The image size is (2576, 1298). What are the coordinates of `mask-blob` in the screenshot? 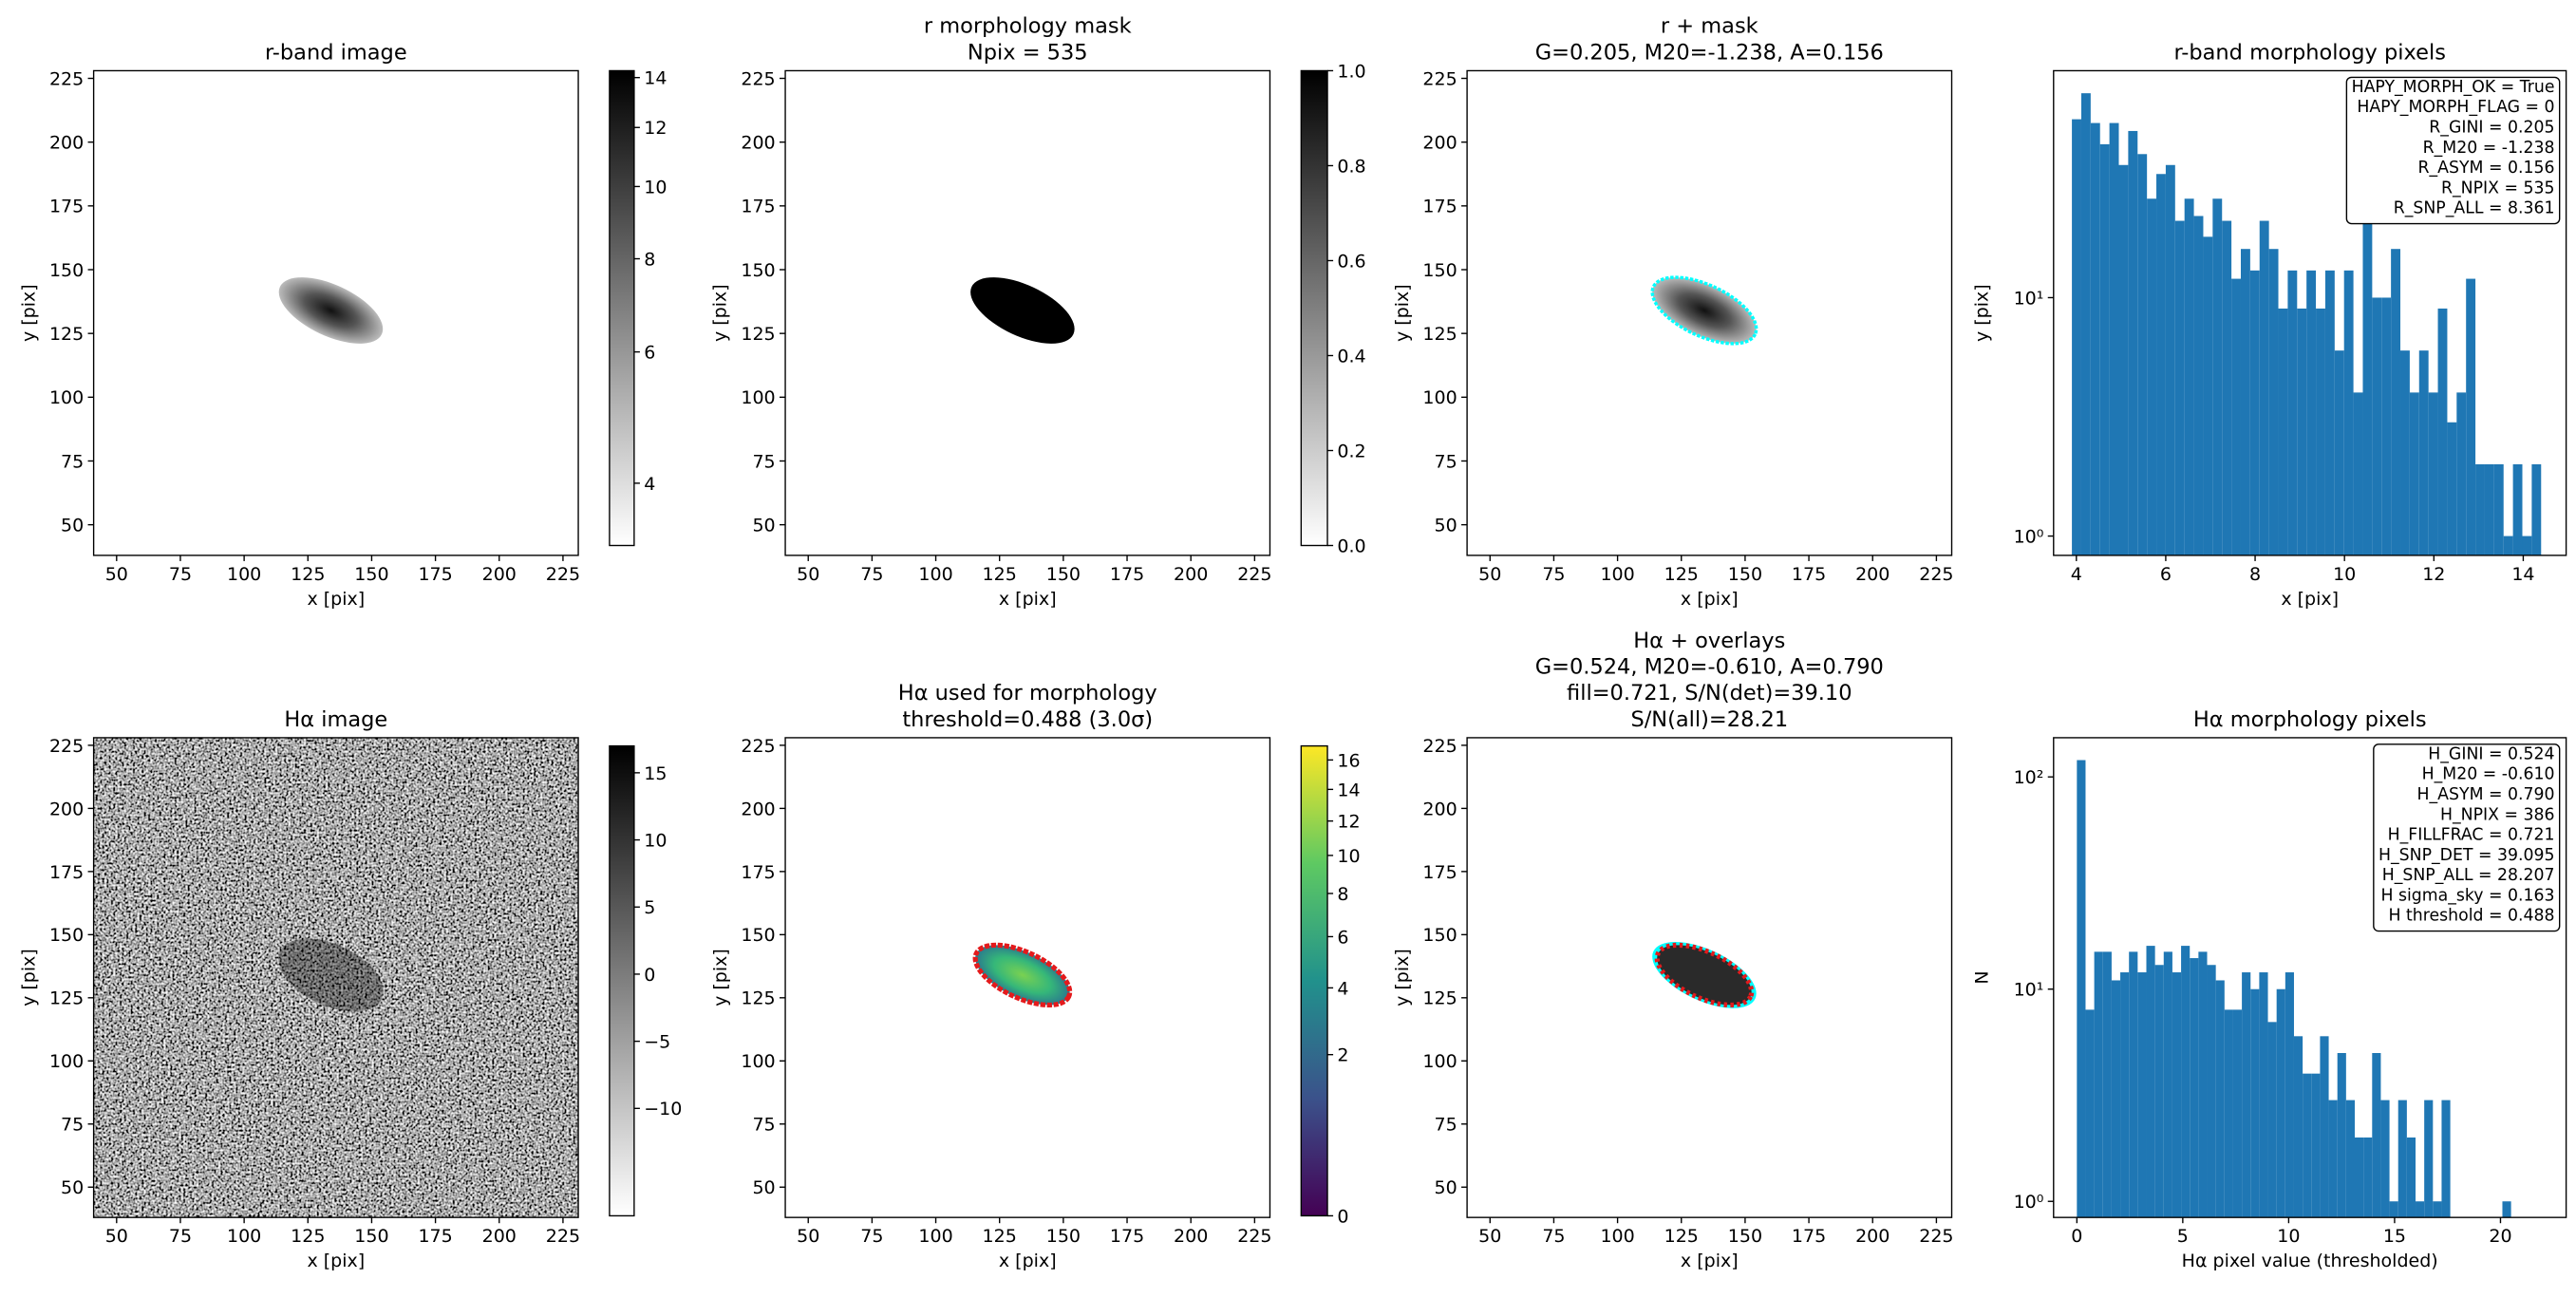 It's located at (1022, 310).